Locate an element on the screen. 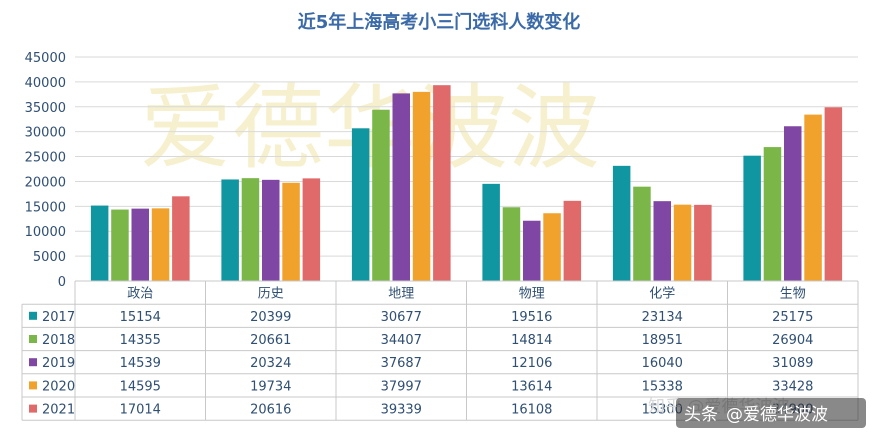  legend-swatch-2018 is located at coordinates (33, 339).